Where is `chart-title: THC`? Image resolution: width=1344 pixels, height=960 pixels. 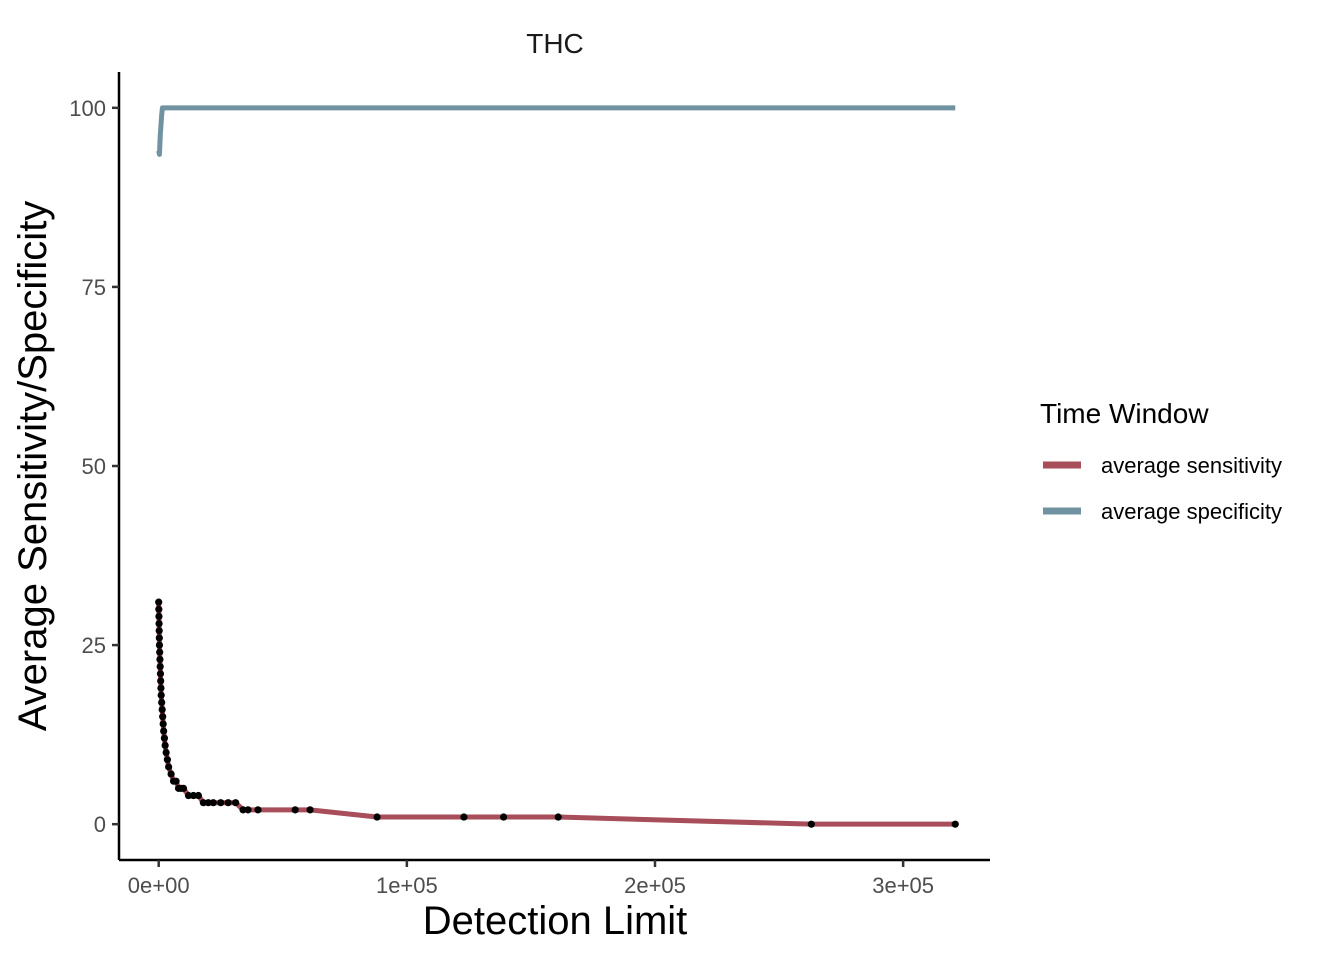
chart-title: THC is located at coordinates (555, 43).